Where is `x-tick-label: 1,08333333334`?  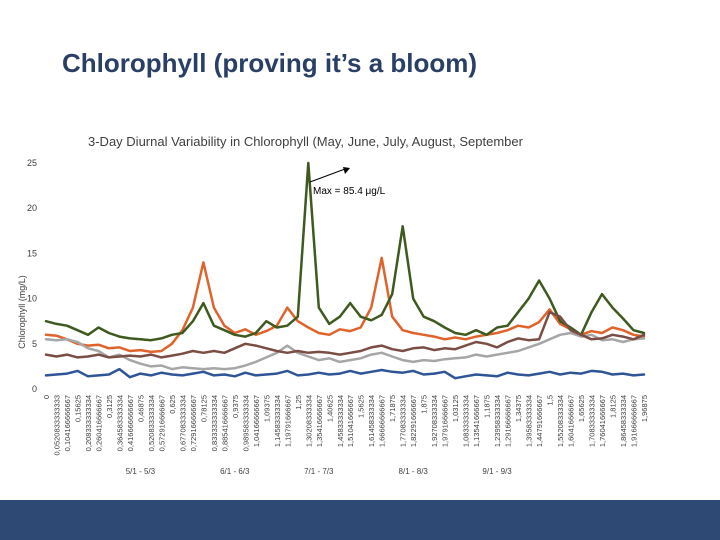
x-tick-label: 1,08333333334 is located at coordinates (466, 421).